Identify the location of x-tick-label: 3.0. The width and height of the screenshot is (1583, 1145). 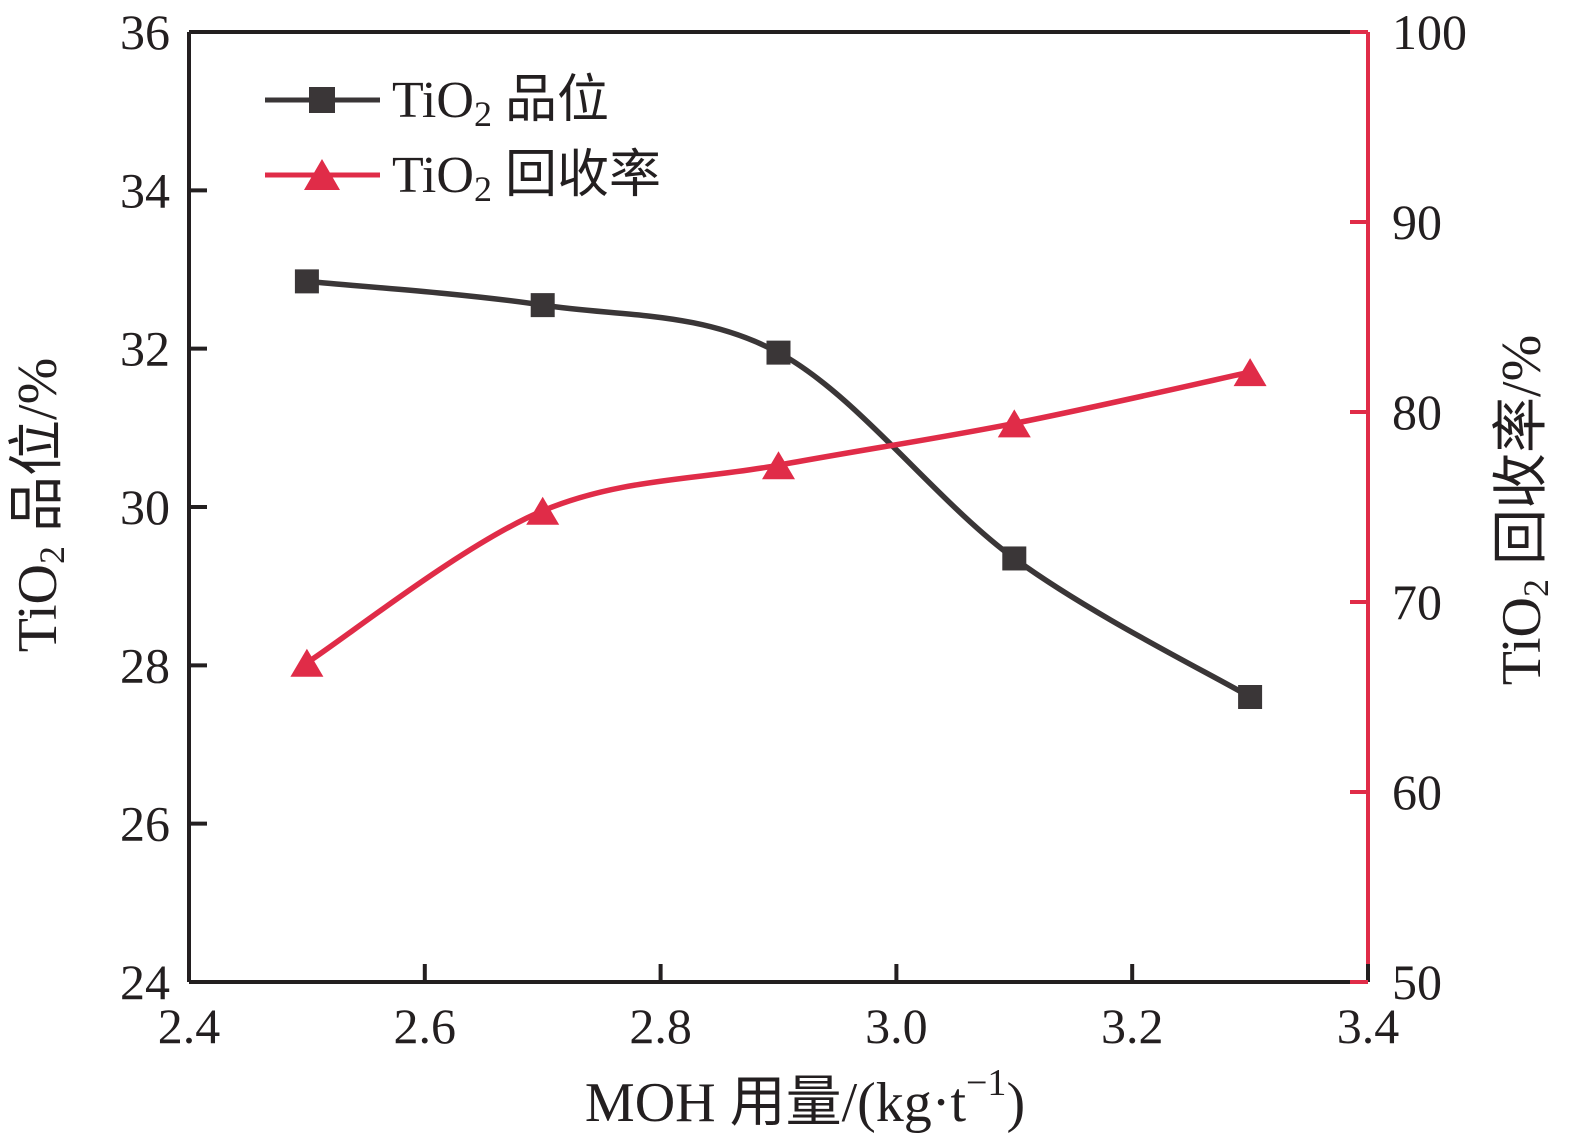
(896, 1026).